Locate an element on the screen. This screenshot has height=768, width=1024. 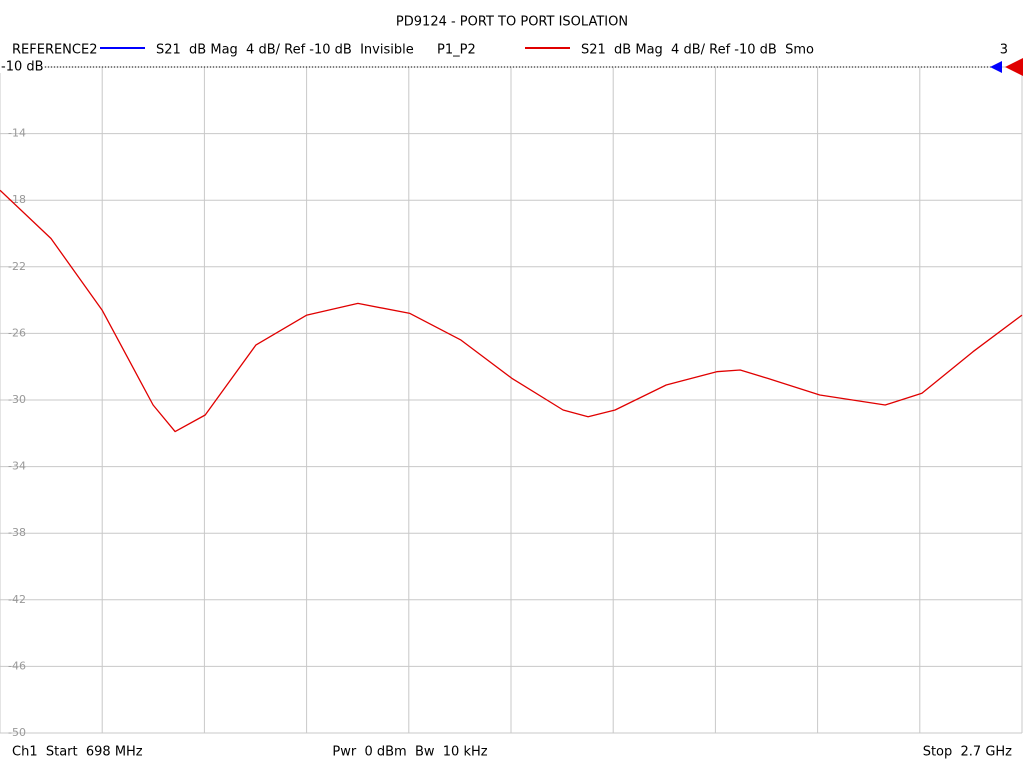
ref-label-bg is located at coordinates (22, 66).